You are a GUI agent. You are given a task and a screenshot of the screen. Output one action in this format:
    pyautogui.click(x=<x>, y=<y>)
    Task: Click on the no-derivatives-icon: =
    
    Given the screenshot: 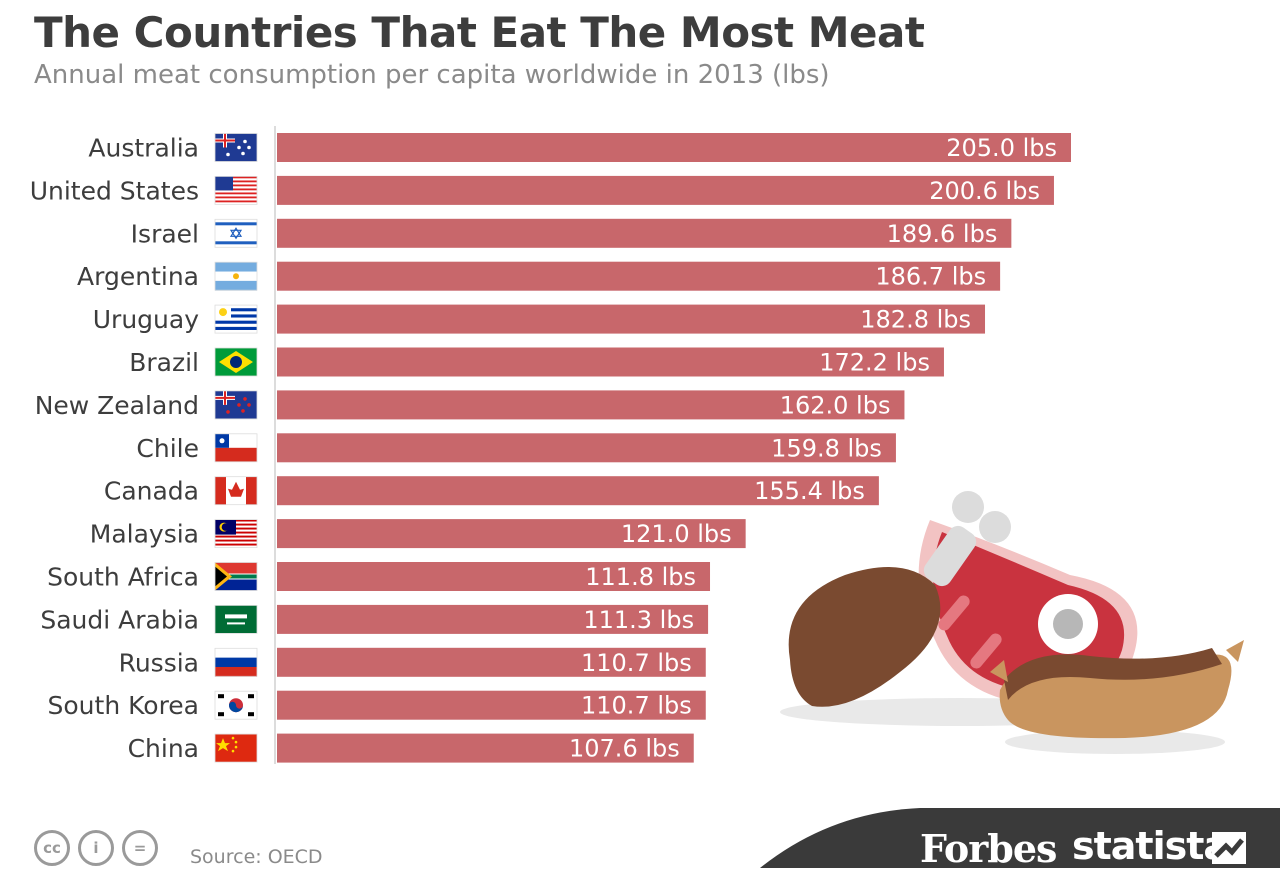 What is the action you would take?
    pyautogui.click(x=140, y=848)
    